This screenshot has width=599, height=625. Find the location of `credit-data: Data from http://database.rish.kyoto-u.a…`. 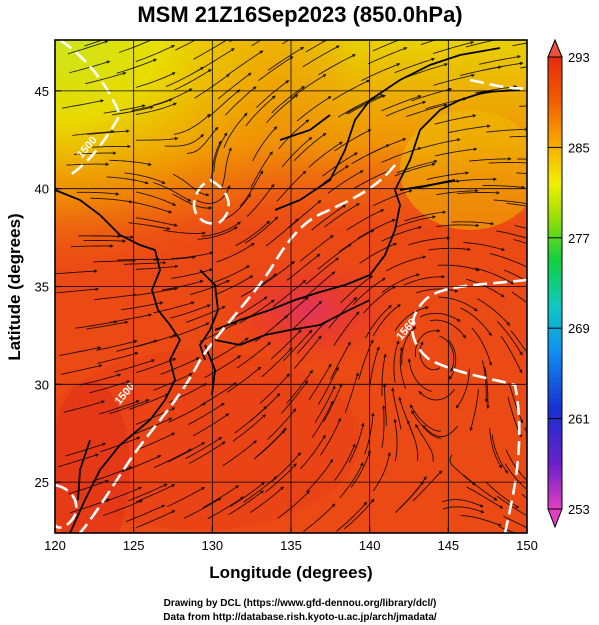

credit-data: Data from http://database.rish.kyoto-u.a… is located at coordinates (300, 617).